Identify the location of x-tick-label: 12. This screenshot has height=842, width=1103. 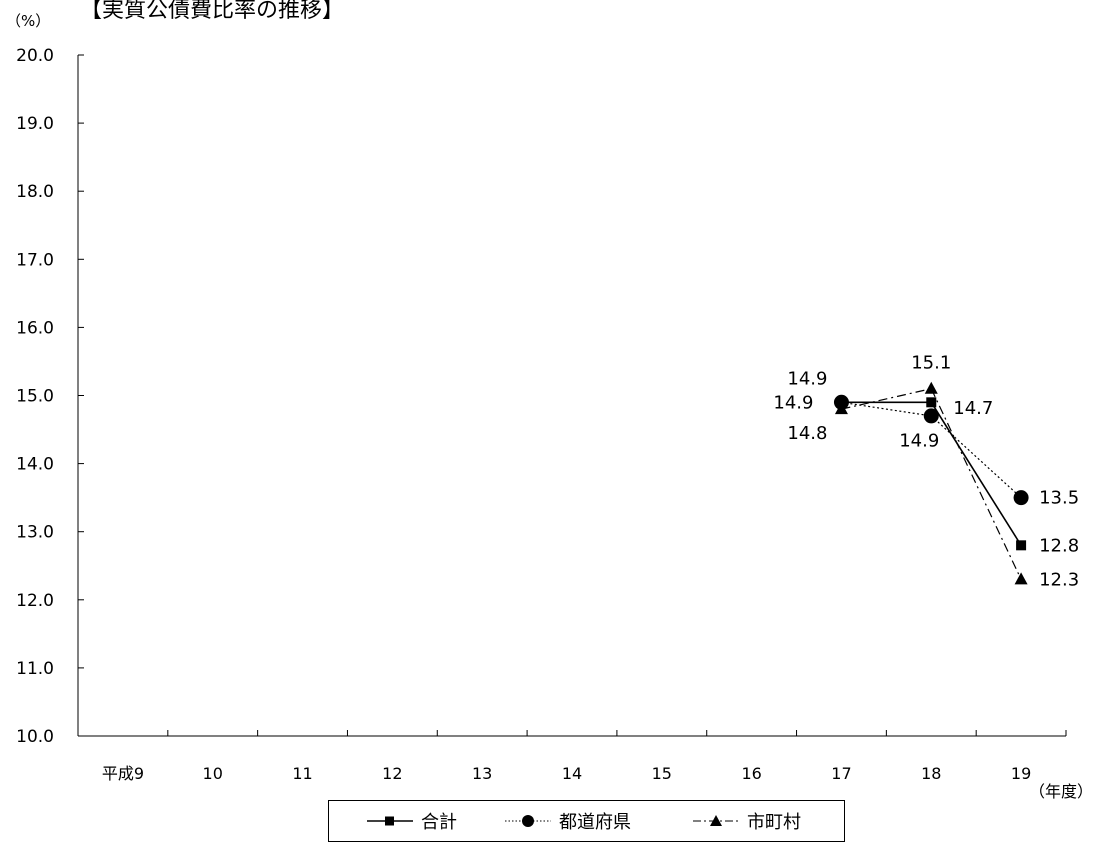
(392, 773).